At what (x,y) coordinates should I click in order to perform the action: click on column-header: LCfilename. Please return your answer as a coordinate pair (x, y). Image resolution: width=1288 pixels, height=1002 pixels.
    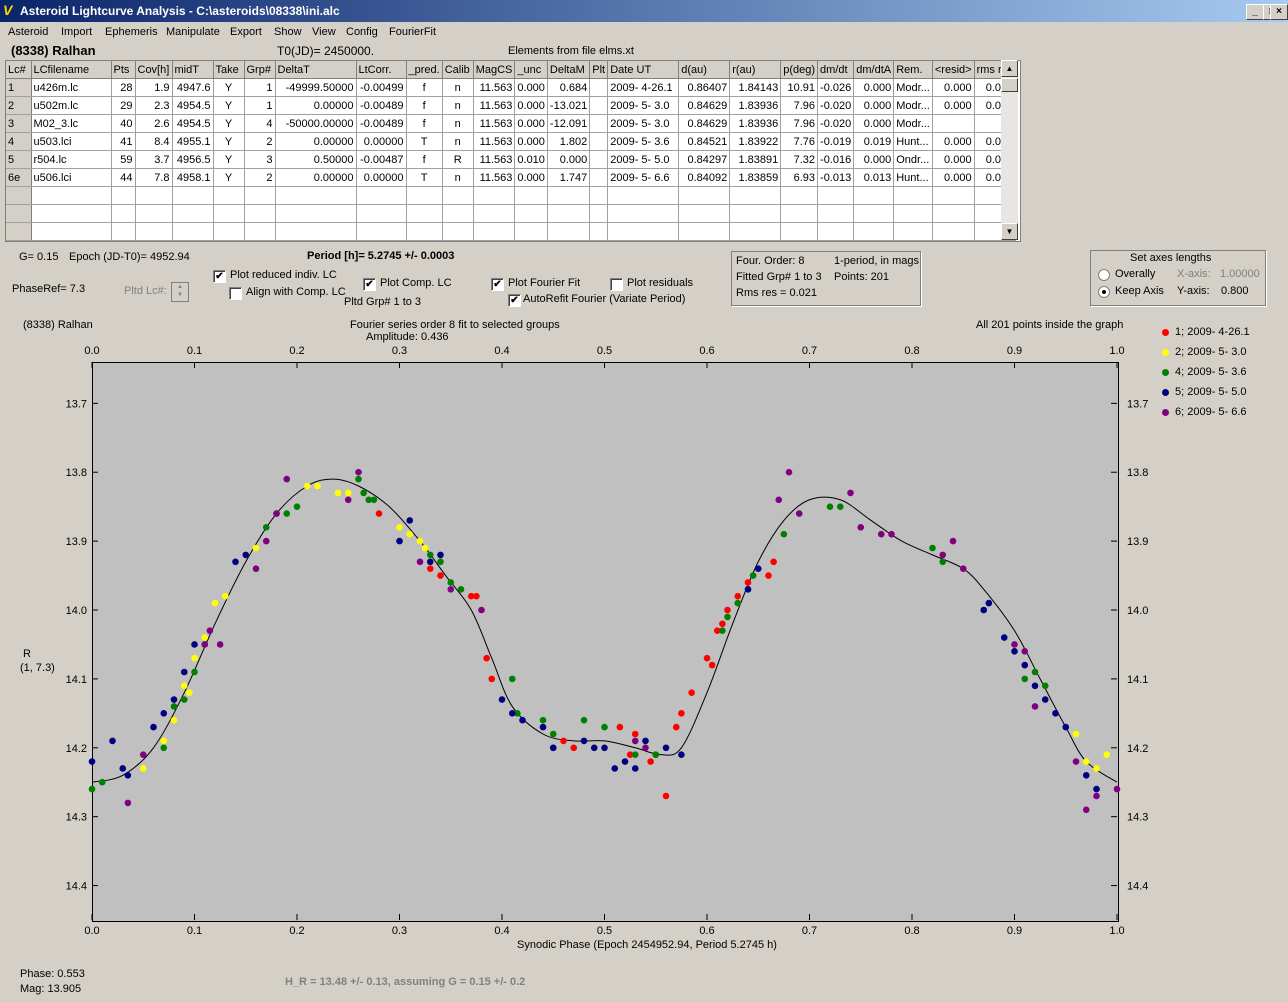
    Looking at the image, I should click on (71, 70).